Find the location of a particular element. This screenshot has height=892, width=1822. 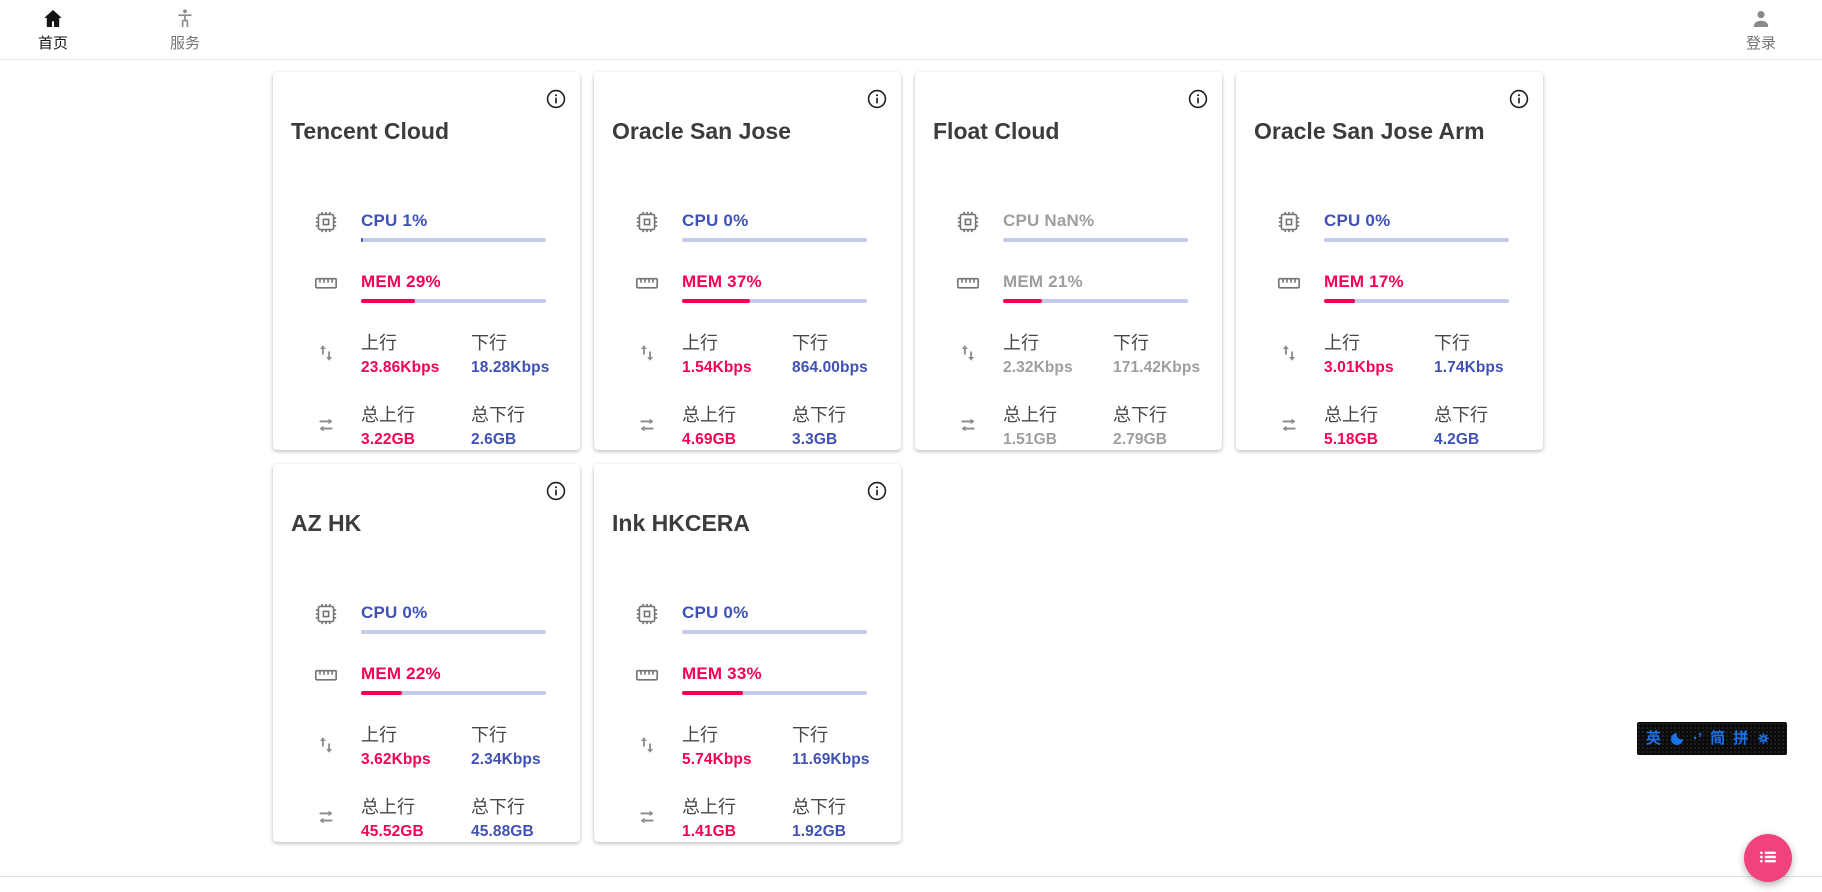

mem-row: MEM 37% is located at coordinates (747, 288).